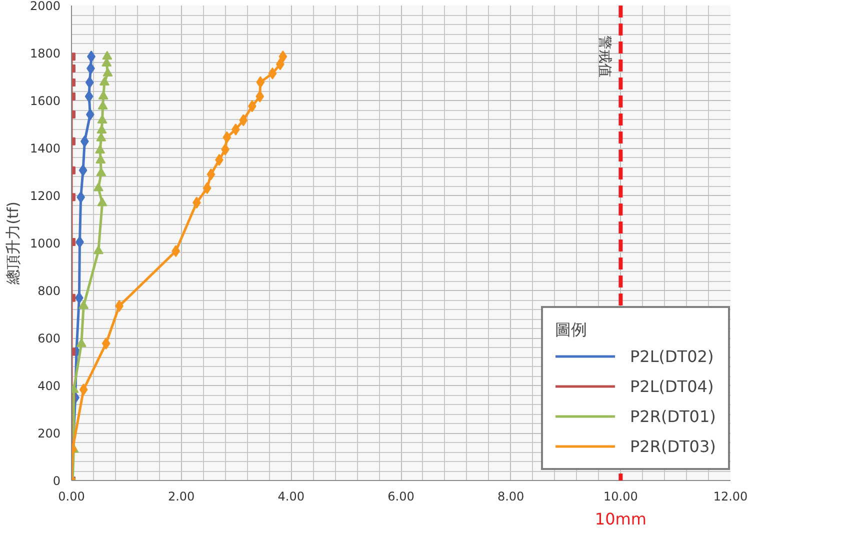 This screenshot has width=850, height=540. I want to click on legend-label: P2L(DT04), so click(672, 386).